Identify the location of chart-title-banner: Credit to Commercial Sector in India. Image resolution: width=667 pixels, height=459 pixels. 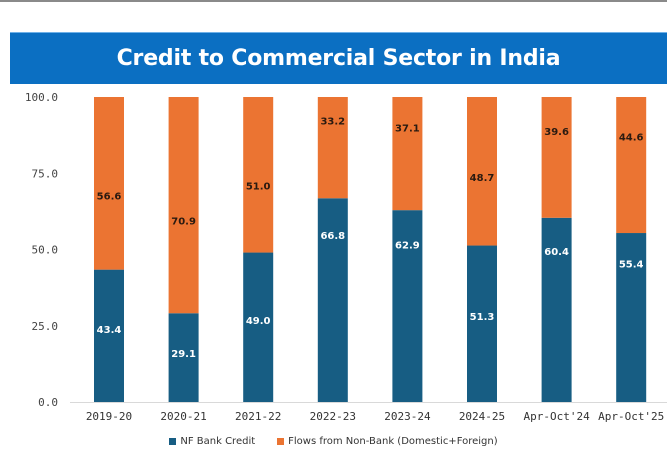
(338, 58).